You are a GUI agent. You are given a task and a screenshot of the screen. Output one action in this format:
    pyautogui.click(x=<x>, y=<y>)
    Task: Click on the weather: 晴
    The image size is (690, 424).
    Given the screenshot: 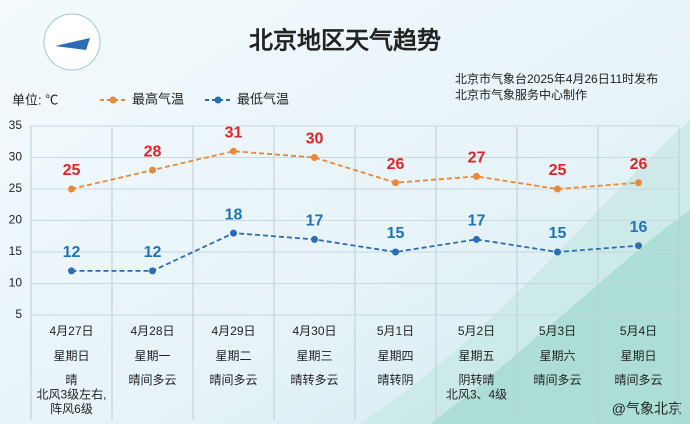 What is the action you would take?
    pyautogui.click(x=71, y=380)
    